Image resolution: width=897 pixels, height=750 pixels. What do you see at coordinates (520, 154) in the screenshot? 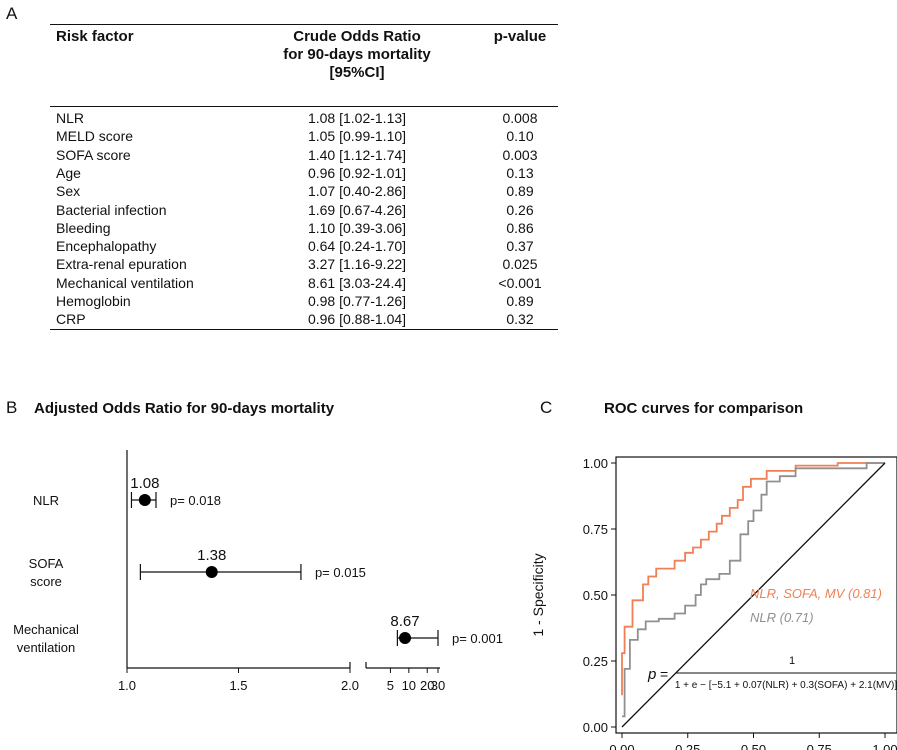
I see `p-value-cell: 0.003` at bounding box center [520, 154].